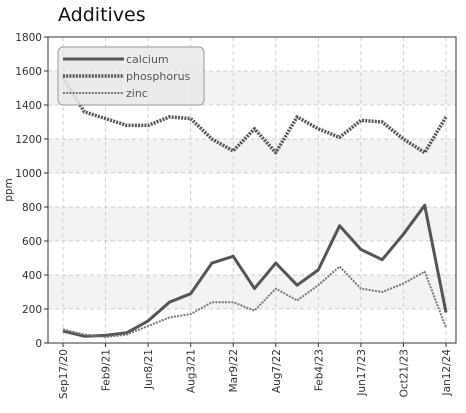 The height and width of the screenshot is (413, 466). Describe the element at coordinates (447, 373) in the screenshot. I see `x-tick-label: Jan12/24` at that location.